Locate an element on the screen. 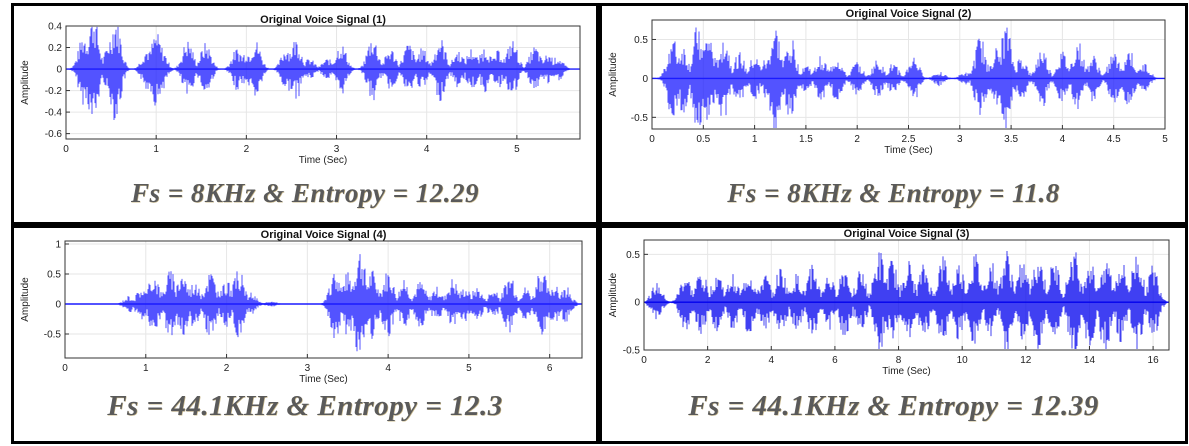 The image size is (1189, 446). x-tick-label: 3.5 is located at coordinates (1011, 139).